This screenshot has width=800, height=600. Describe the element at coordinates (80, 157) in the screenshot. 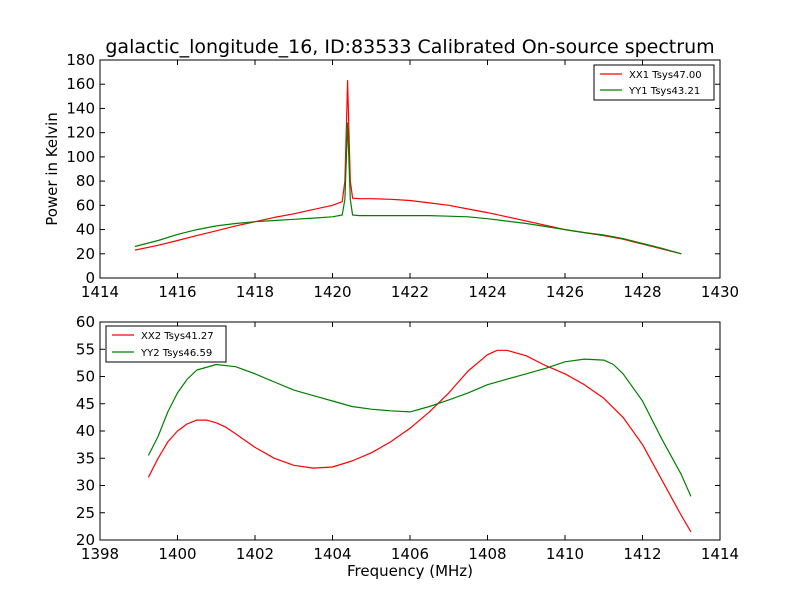

I see `y-tick-label: 100` at that location.